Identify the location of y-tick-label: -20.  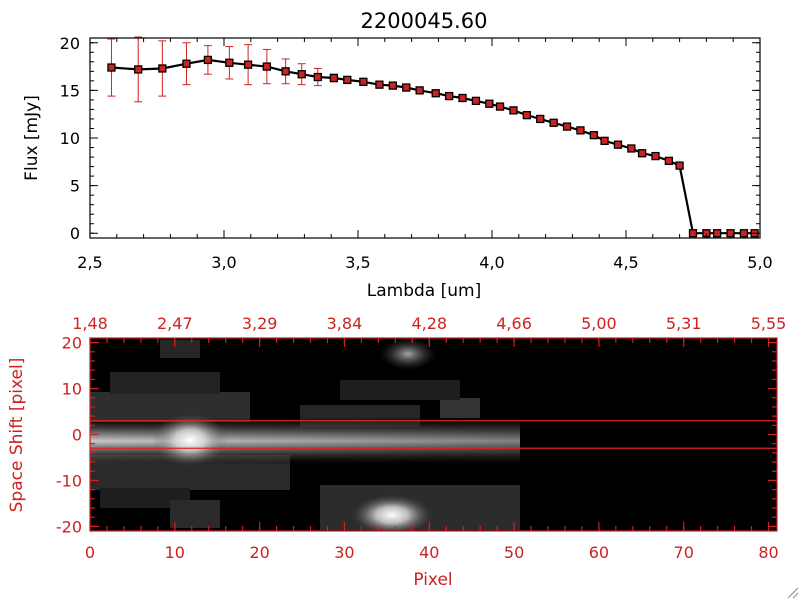
(69, 526).